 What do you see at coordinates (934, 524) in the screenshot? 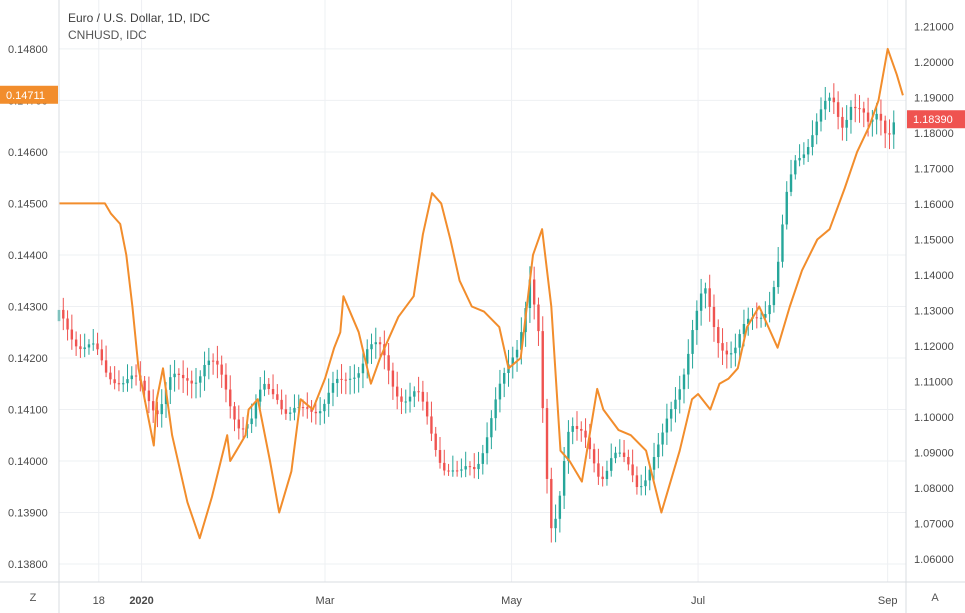
I see `right-tick-label: 1.07000` at bounding box center [934, 524].